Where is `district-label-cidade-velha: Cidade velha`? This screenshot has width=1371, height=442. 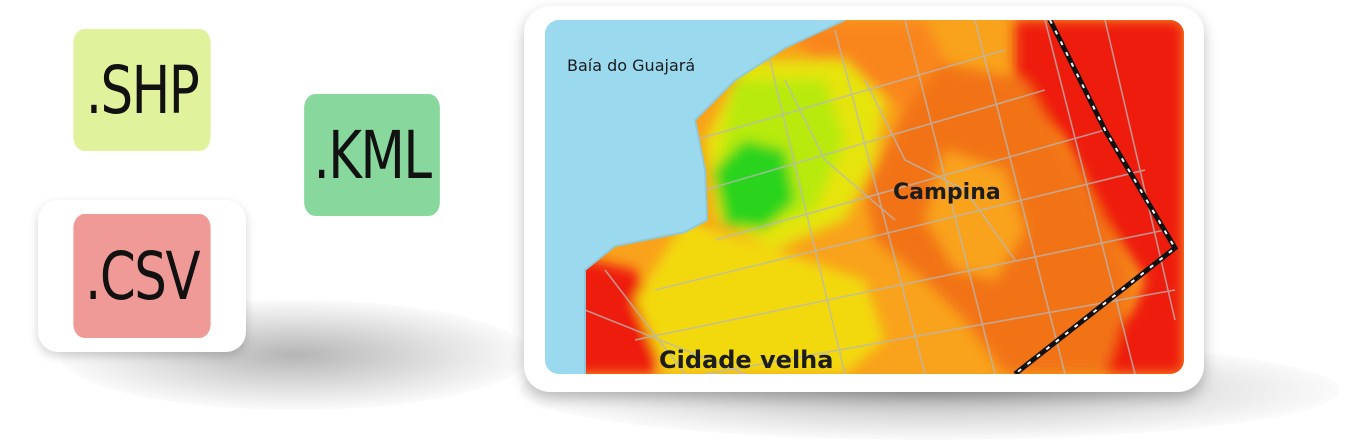
district-label-cidade-velha: Cidade velha is located at coordinates (746, 360).